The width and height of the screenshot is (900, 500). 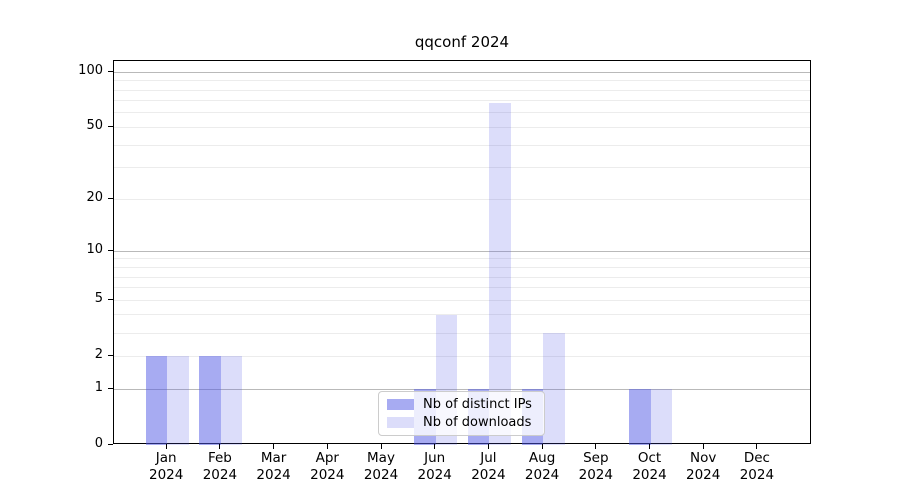 I want to click on x-tick-label: Jul 2024, so click(x=488, y=467).